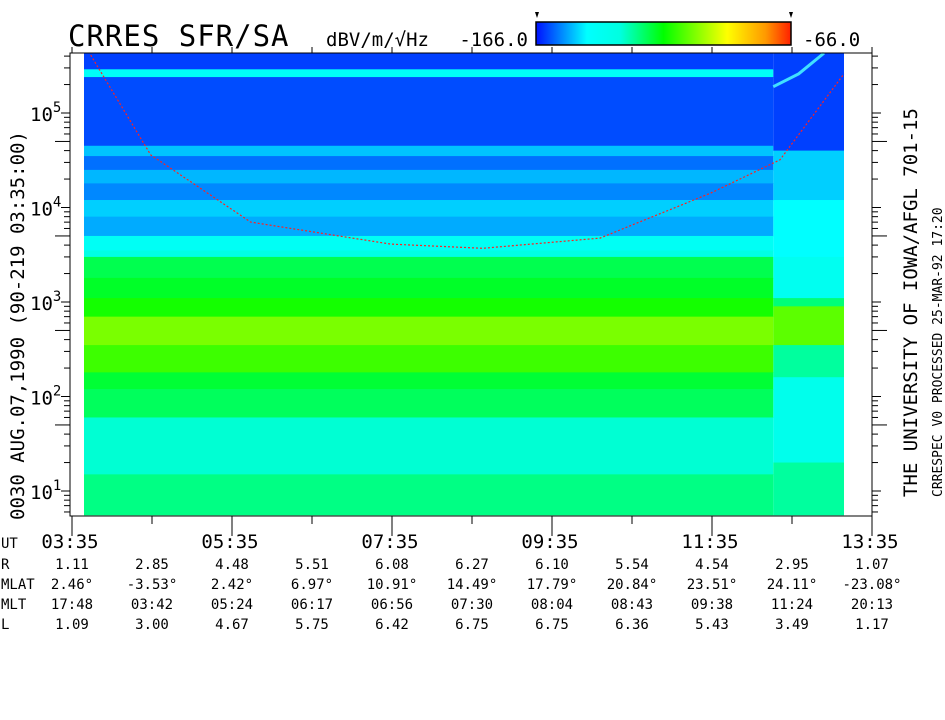  I want to click on ephemeris-cell: 20.84°, so click(632, 585).